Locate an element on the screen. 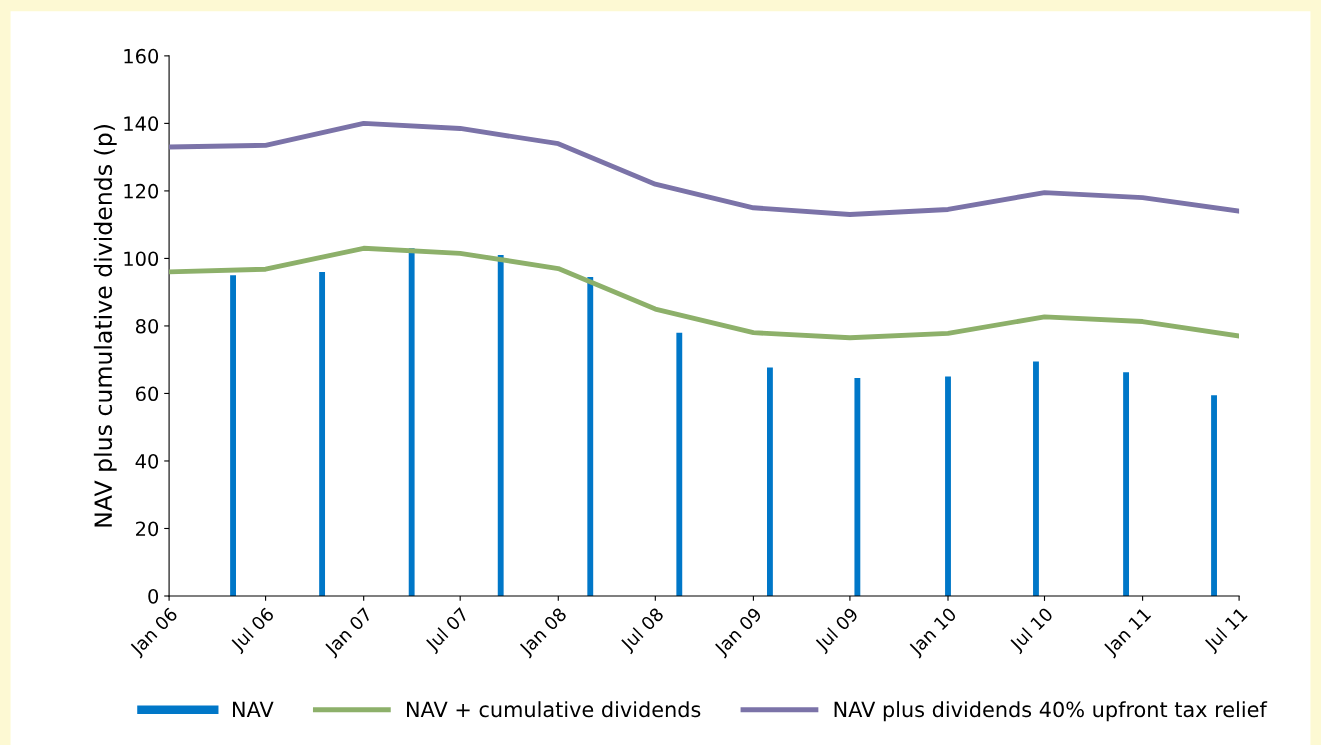 This screenshot has width=1321, height=745. x-tick-label: Jan 06 is located at coordinates (154, 632).